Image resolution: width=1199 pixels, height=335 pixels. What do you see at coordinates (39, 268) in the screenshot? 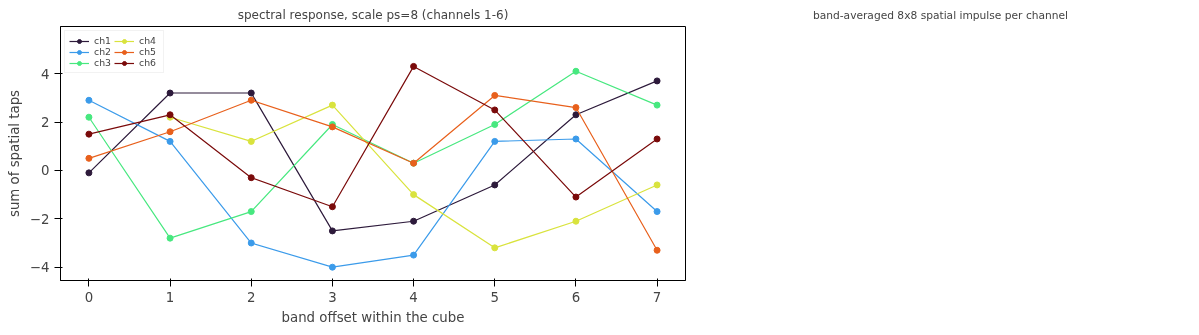
I see `y-tick-label: −4` at bounding box center [39, 268].